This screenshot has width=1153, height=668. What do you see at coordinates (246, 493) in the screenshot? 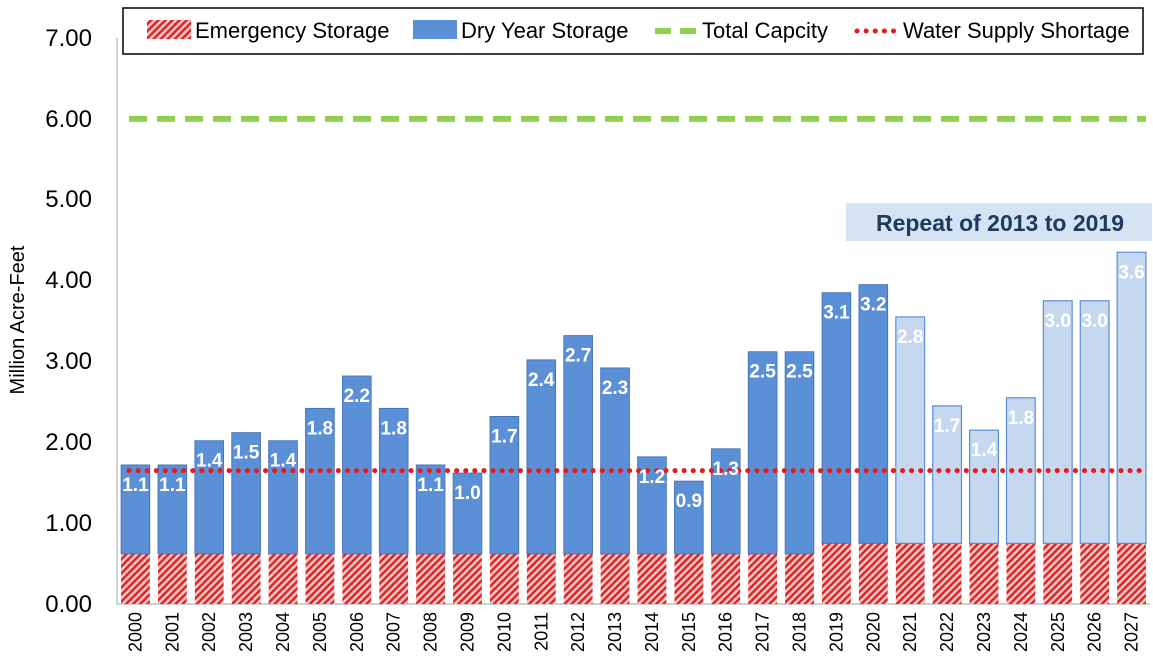
I see `bar-dry-year-2003` at bounding box center [246, 493].